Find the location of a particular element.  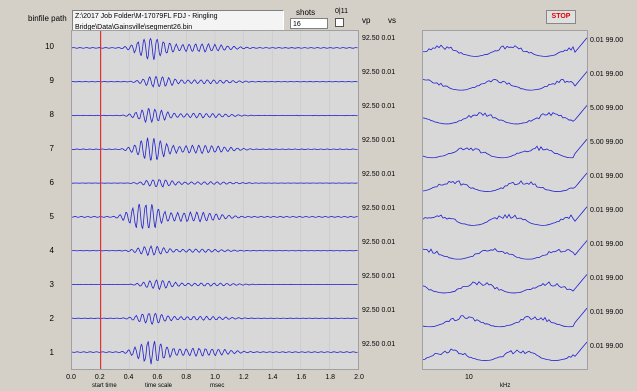

shot-checkbox is located at coordinates (339, 22).